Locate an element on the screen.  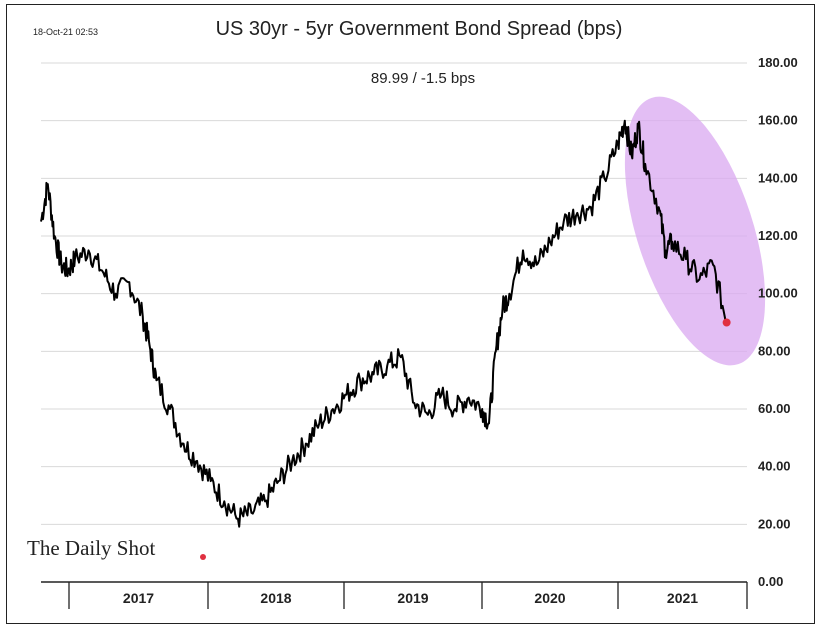
x-category-label: 2021 is located at coordinates (682, 598).